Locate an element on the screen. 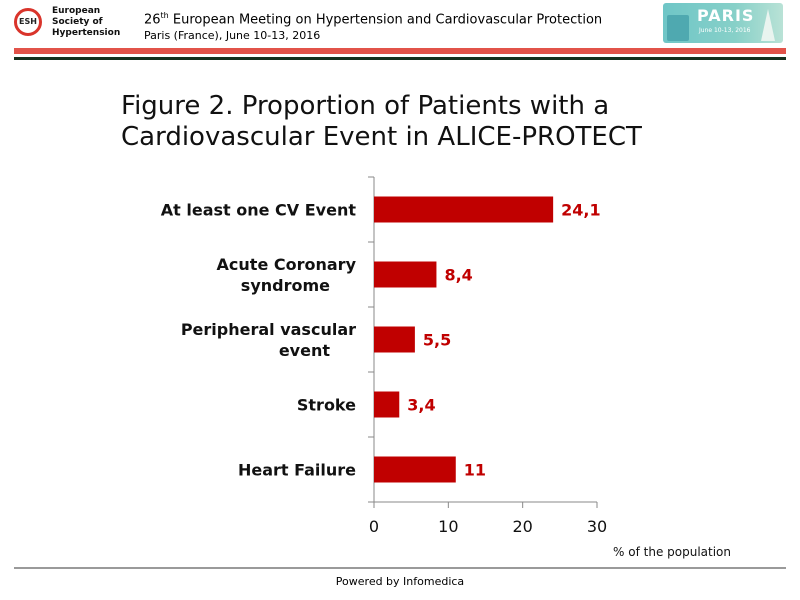 The image size is (800, 600). esh-logo: ESH European Society of Hypertension is located at coordinates (74, 24).